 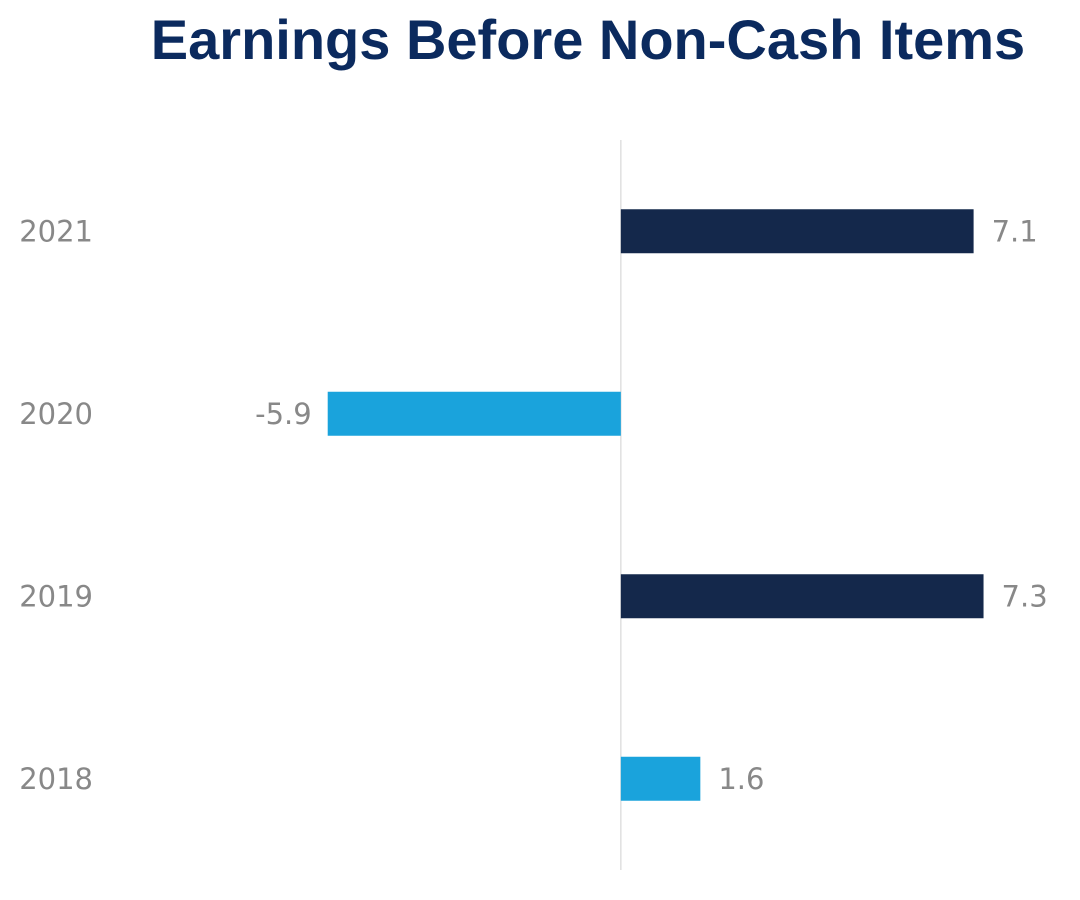 I want to click on value-label: -5.9, so click(x=283, y=414).